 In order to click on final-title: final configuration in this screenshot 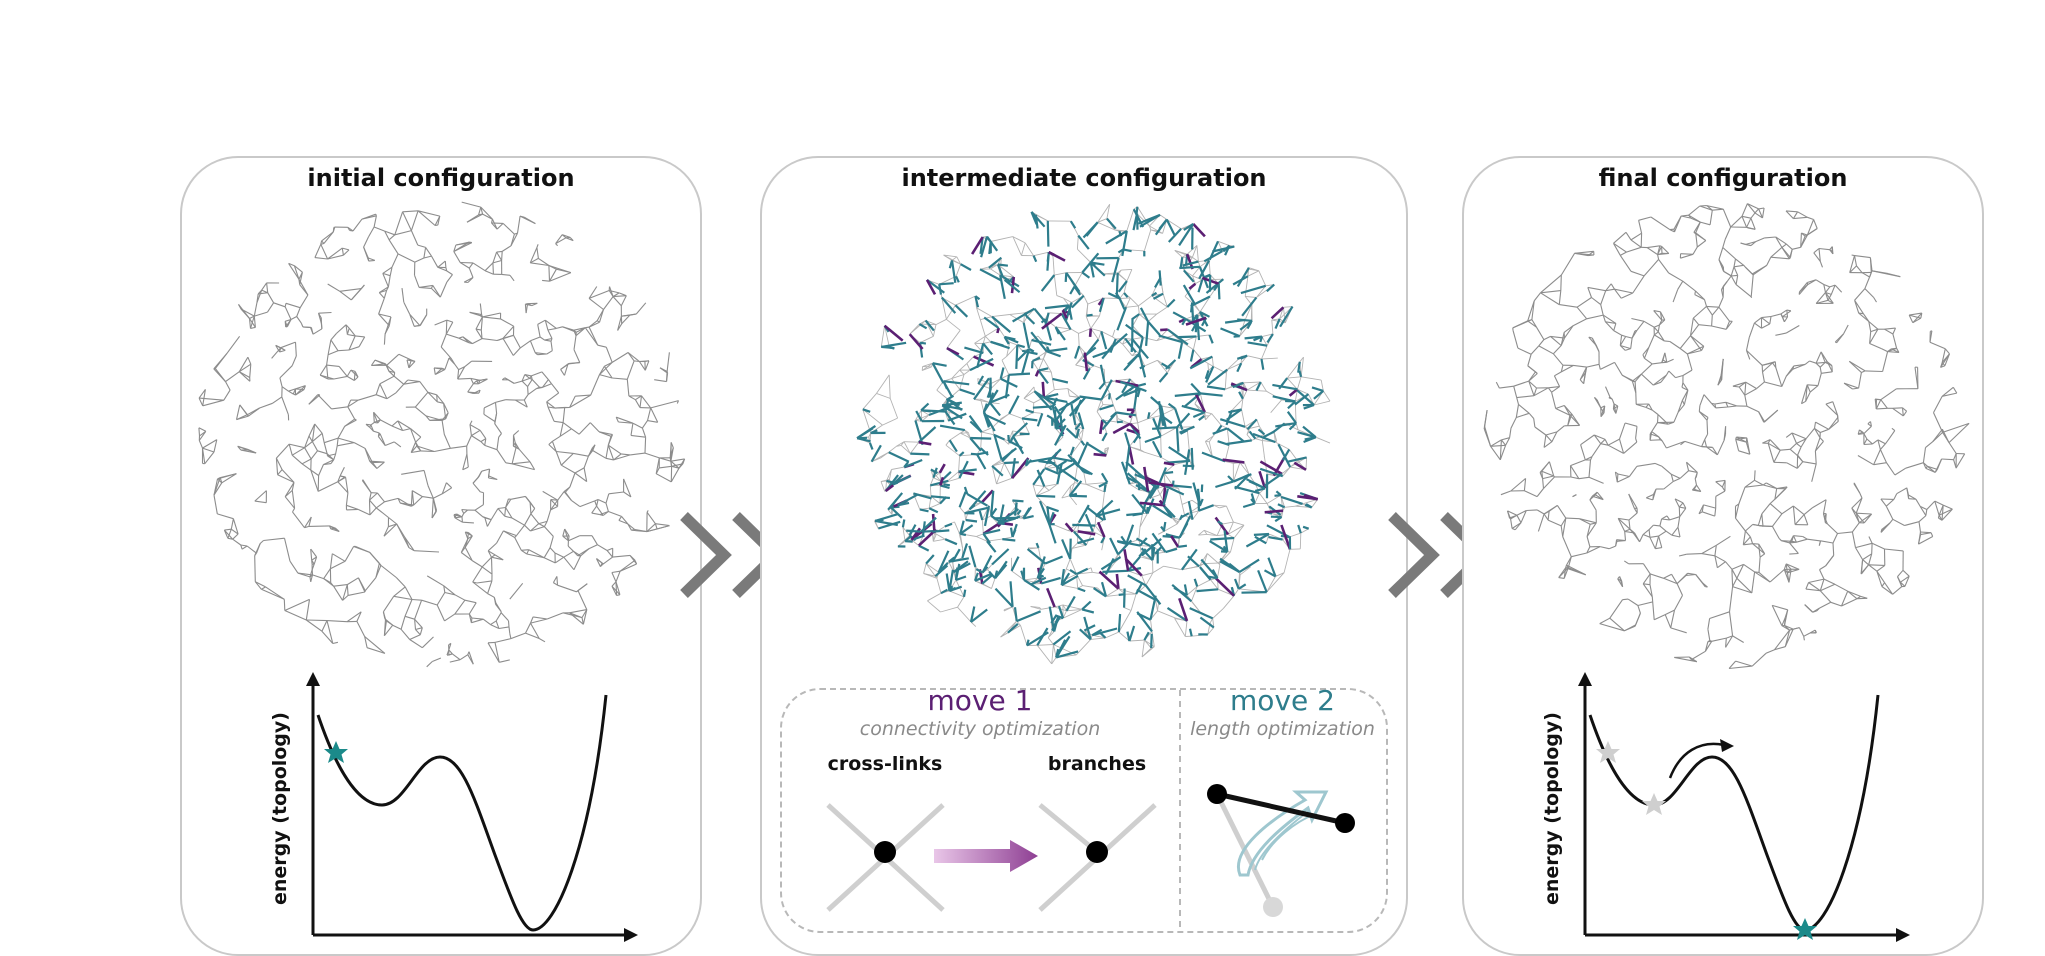, I will do `click(1723, 178)`.